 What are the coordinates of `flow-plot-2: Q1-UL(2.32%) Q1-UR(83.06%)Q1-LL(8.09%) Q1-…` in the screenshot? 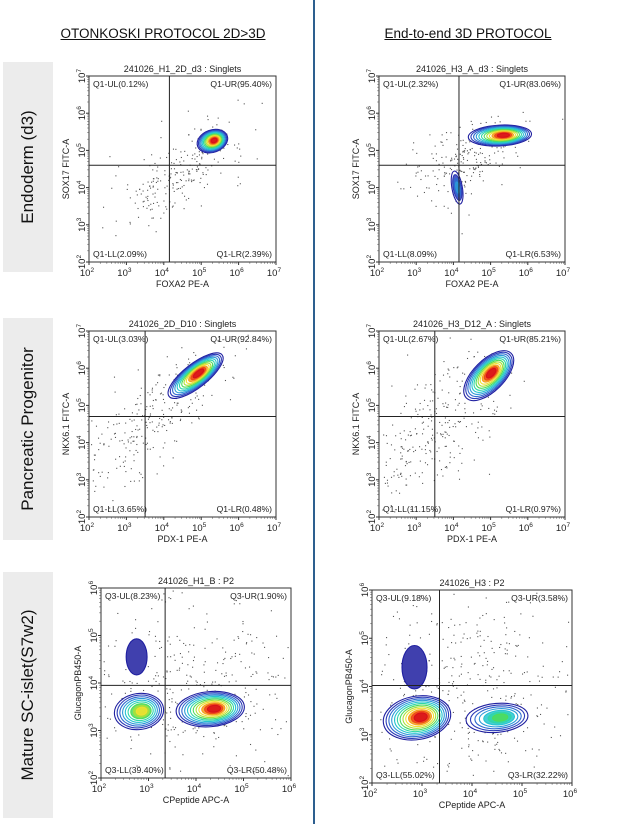 It's located at (460, 176).